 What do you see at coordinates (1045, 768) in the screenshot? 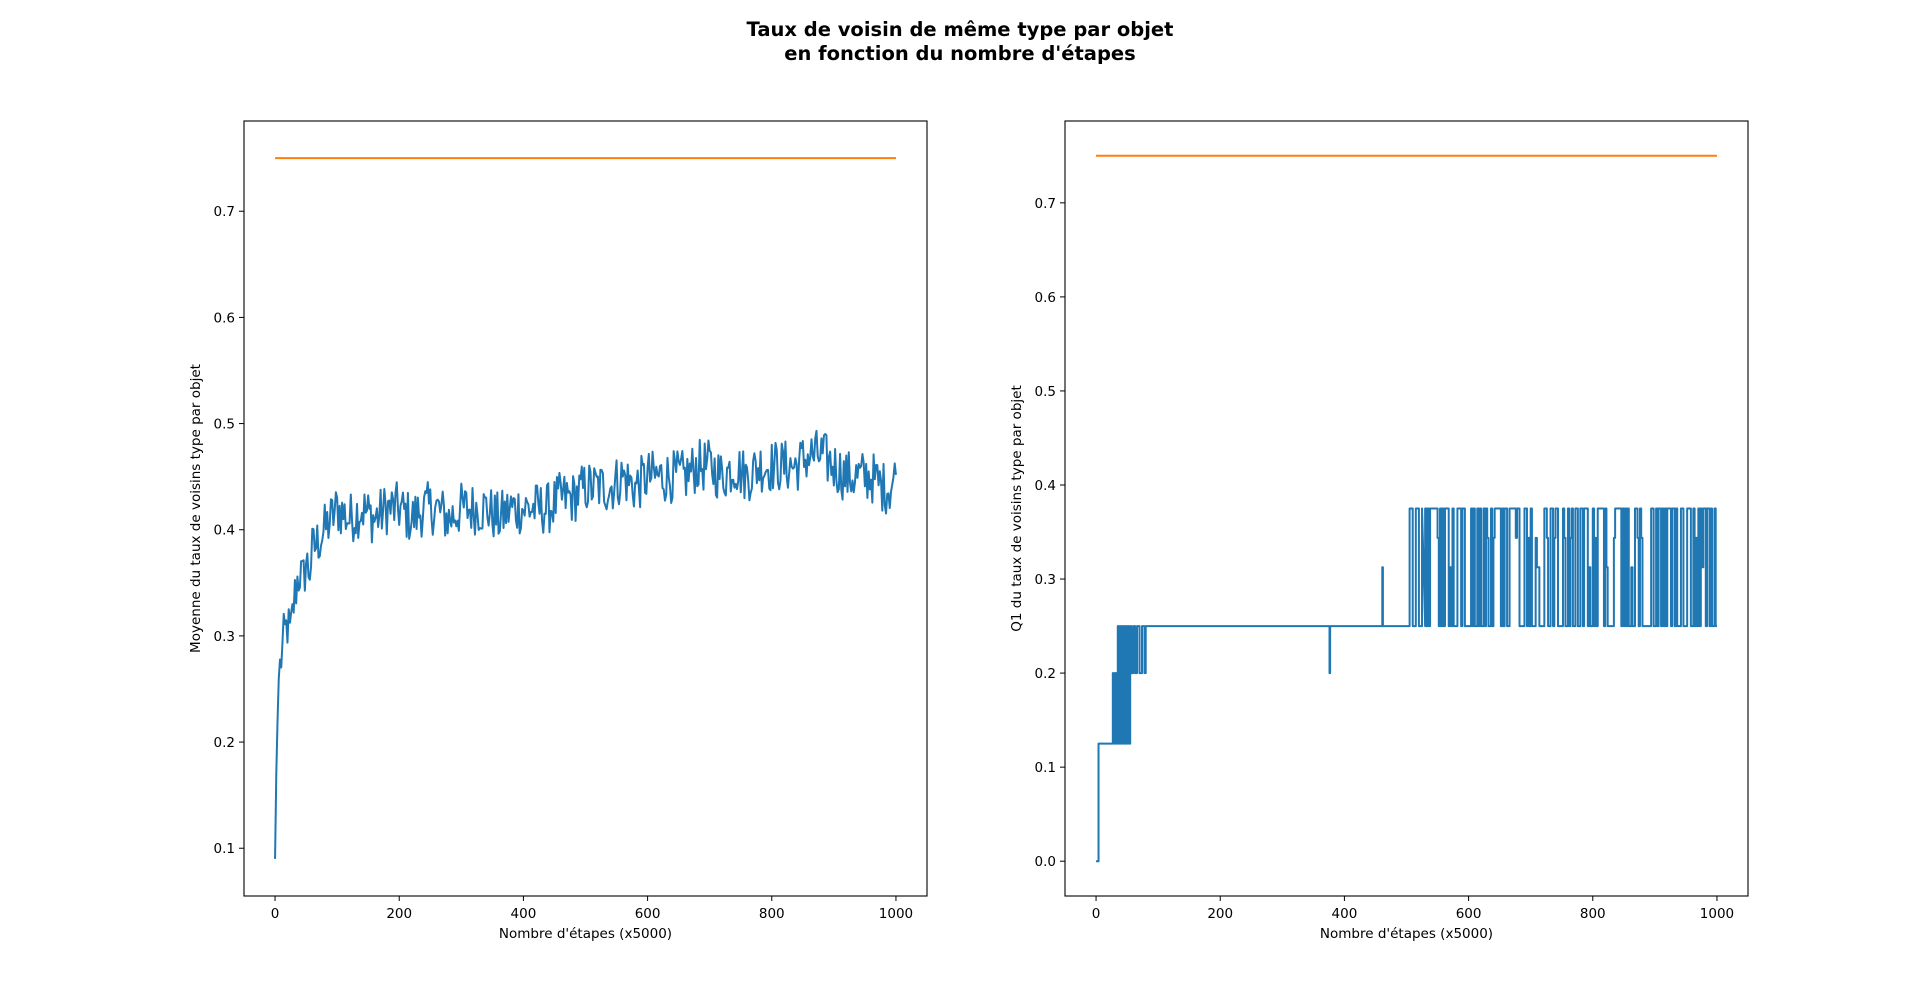
I see `chart2-y-tick-label: 0.1` at bounding box center [1045, 768].